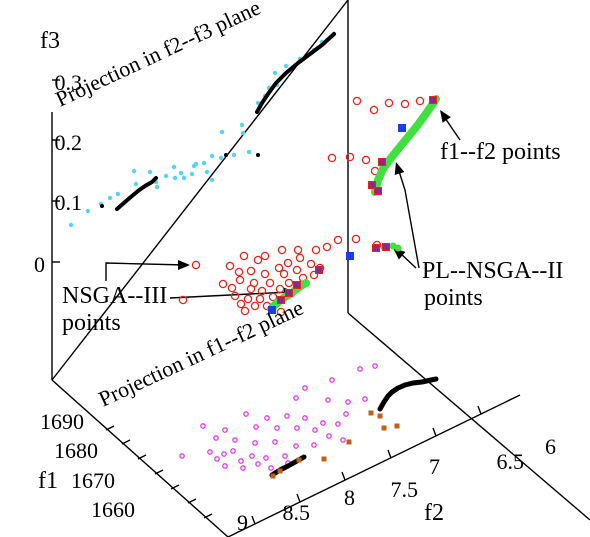 The height and width of the screenshot is (537, 590). I want to click on f1f2-projection-curve, so click(408, 394).